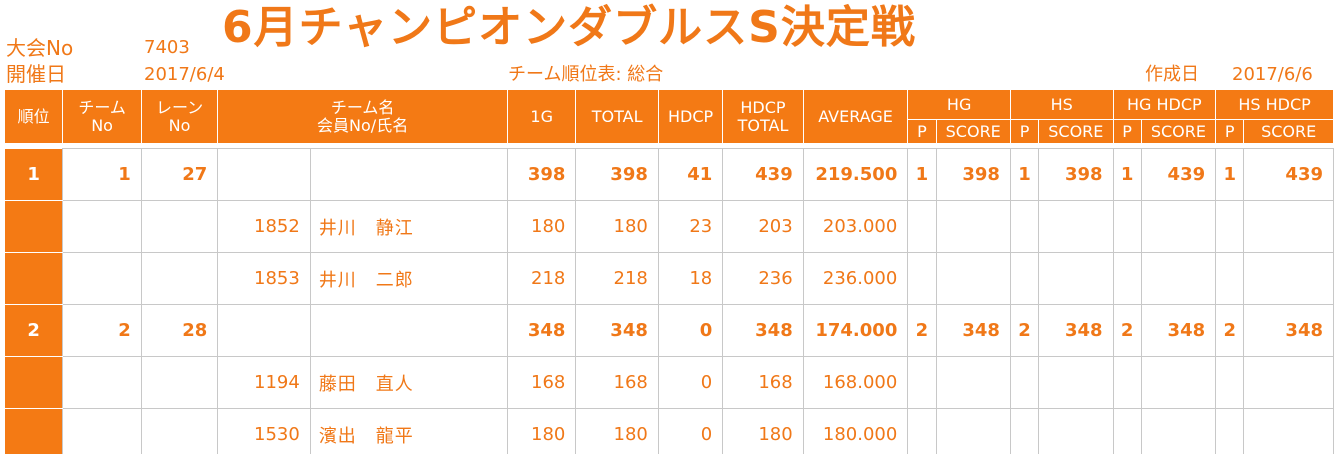  Describe the element at coordinates (1230, 174) in the screenshot. I see `hs-hdcp-place-cell: 1` at that location.